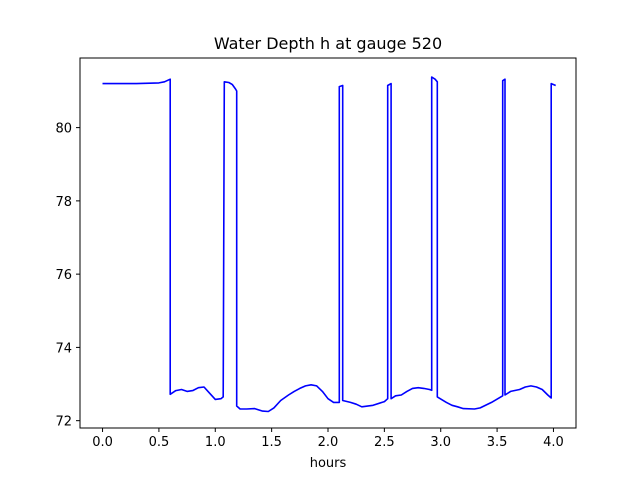  I want to click on x-tick-label: 1.0, so click(215, 442).